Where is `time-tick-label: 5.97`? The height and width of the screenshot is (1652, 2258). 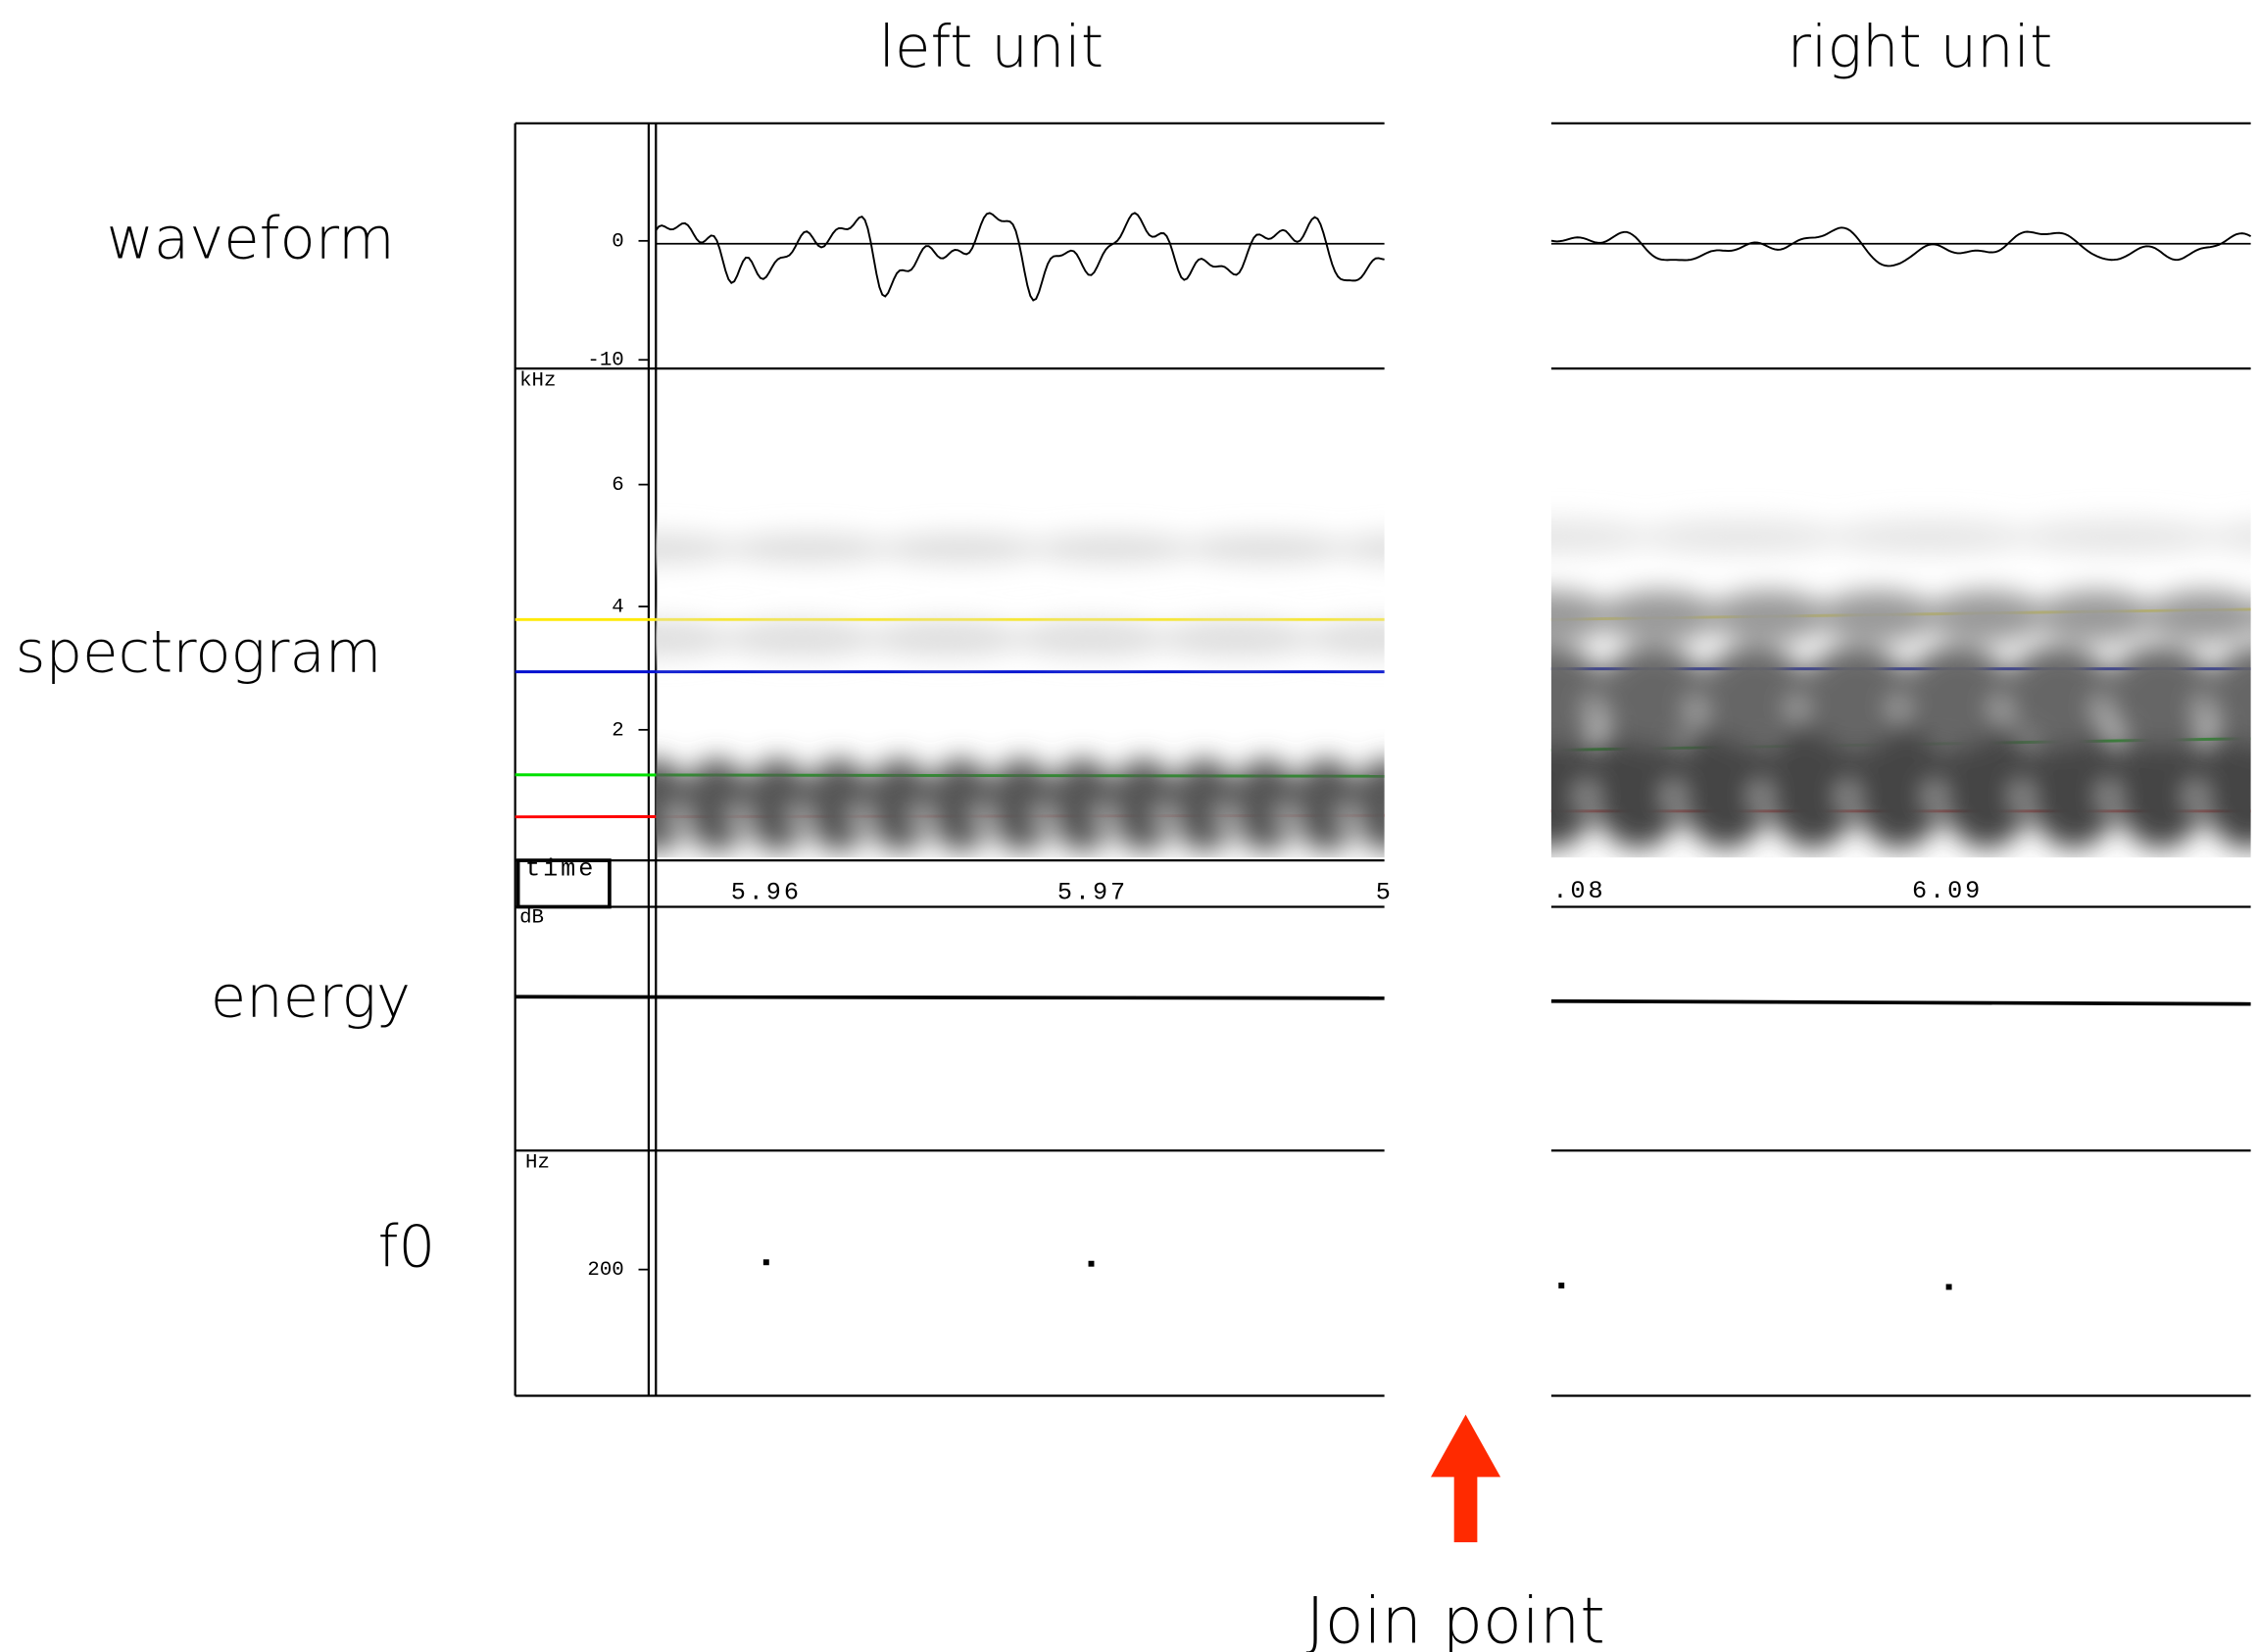
time-tick-label: 5.97 is located at coordinates (1092, 892).